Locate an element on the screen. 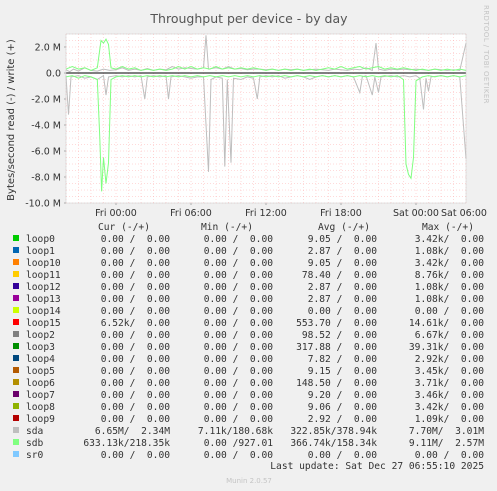  legend-max: 1.09k/ 0.00 is located at coordinates (450, 419).